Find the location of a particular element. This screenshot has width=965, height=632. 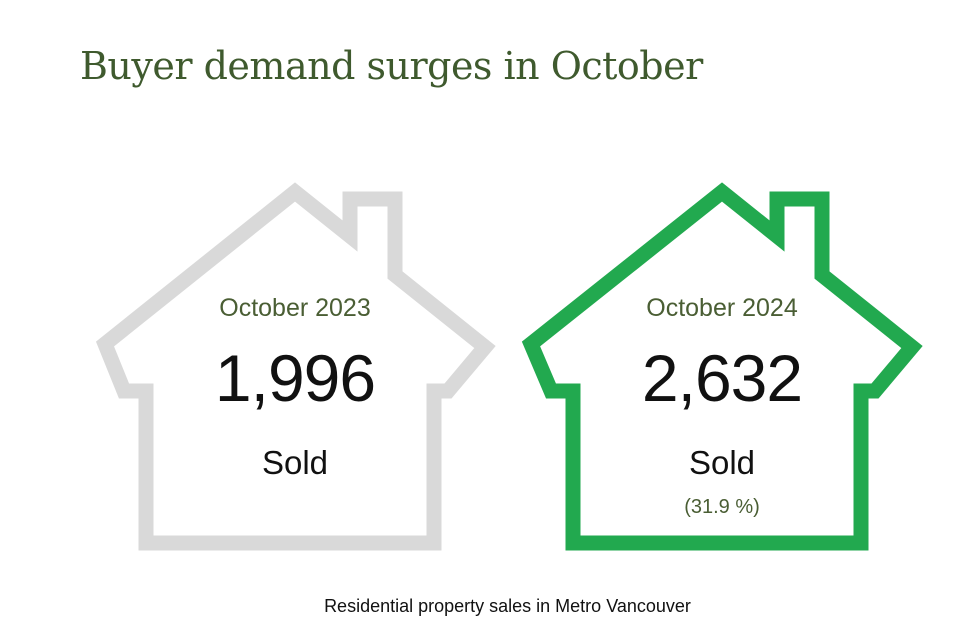

sold-count: 1,996 is located at coordinates (295, 378).